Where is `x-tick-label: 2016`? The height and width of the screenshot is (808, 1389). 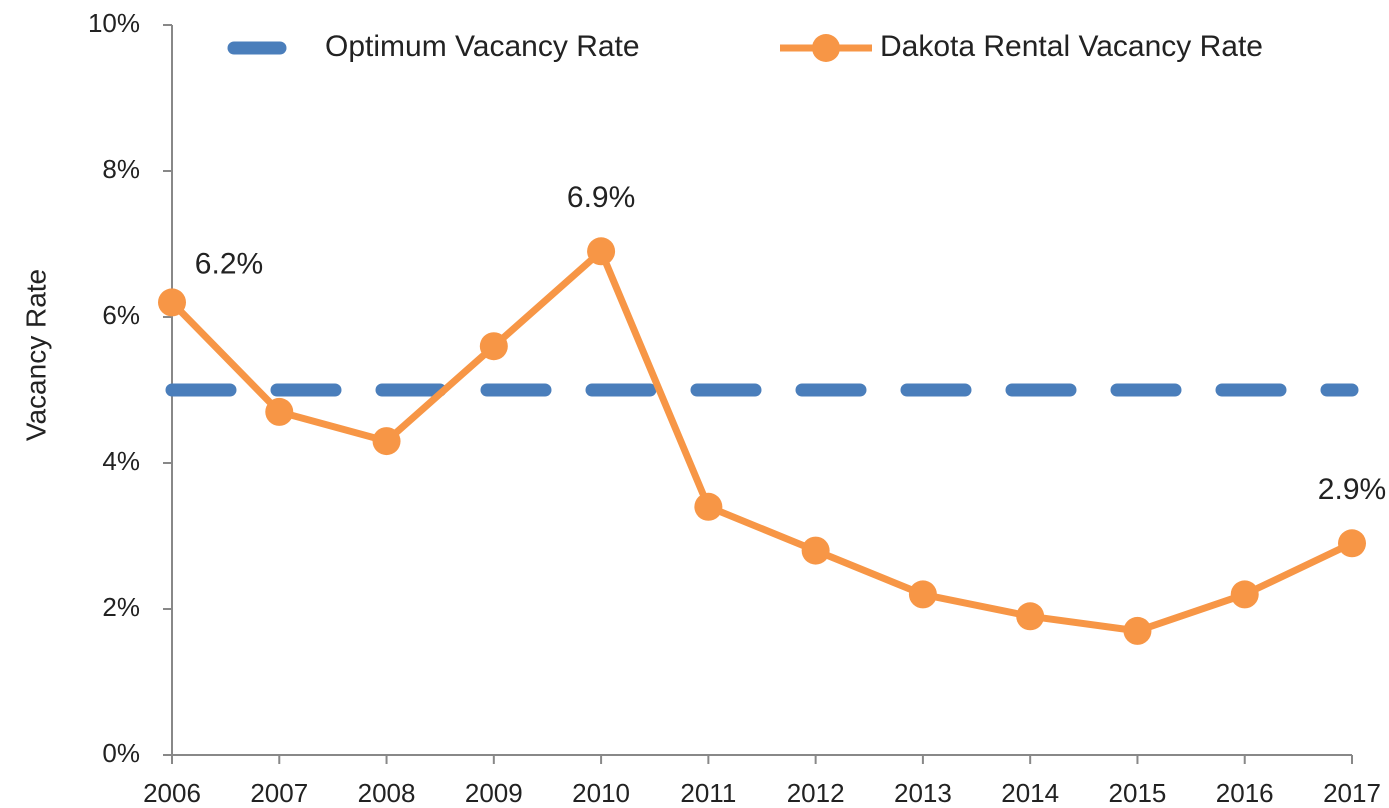
x-tick-label: 2016 is located at coordinates (1245, 793).